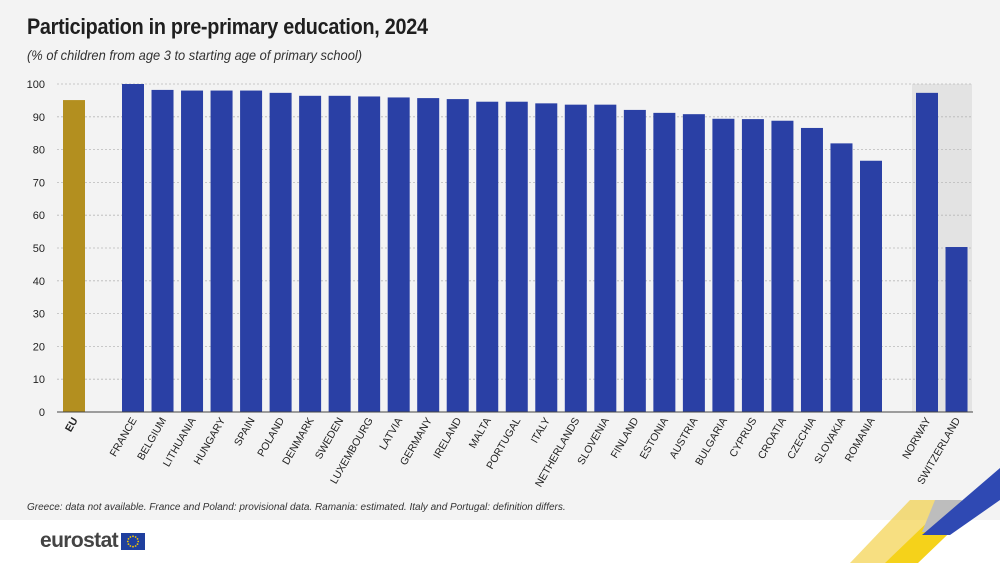 The height and width of the screenshot is (563, 1000). What do you see at coordinates (480, 433) in the screenshot?
I see `x-tick-label-malta: MALTA` at bounding box center [480, 433].